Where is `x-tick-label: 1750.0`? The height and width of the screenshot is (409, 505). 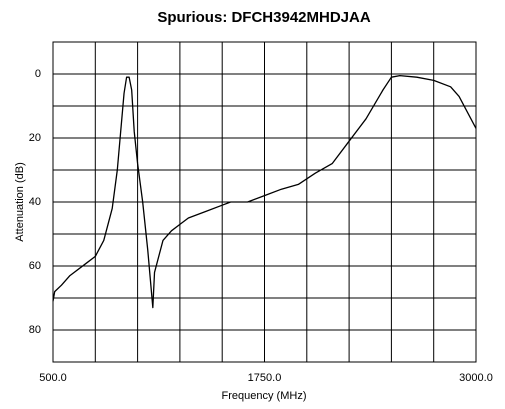
x-tick-label: 1750.0 is located at coordinates (265, 378).